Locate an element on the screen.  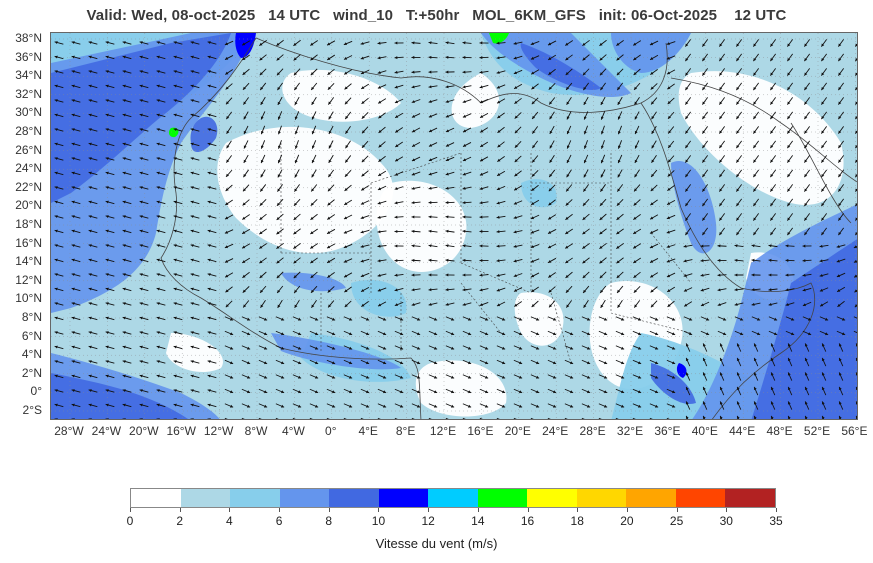
lon-label: 0° is located at coordinates (331, 431).